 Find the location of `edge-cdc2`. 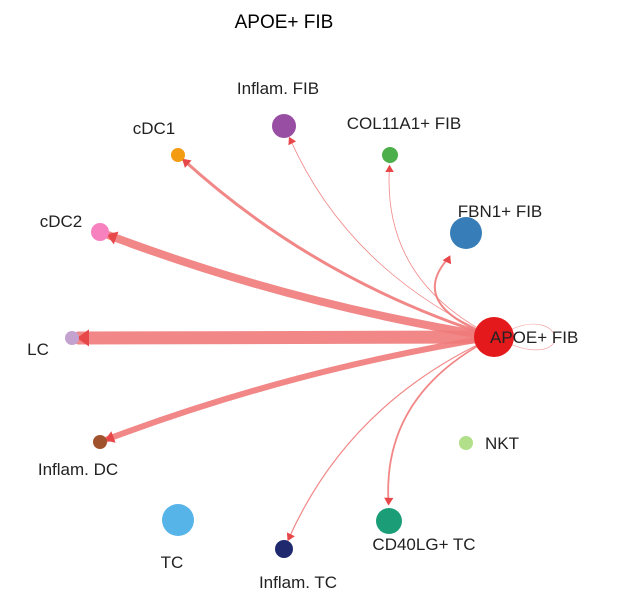

edge-cdc2 is located at coordinates (301, 286).